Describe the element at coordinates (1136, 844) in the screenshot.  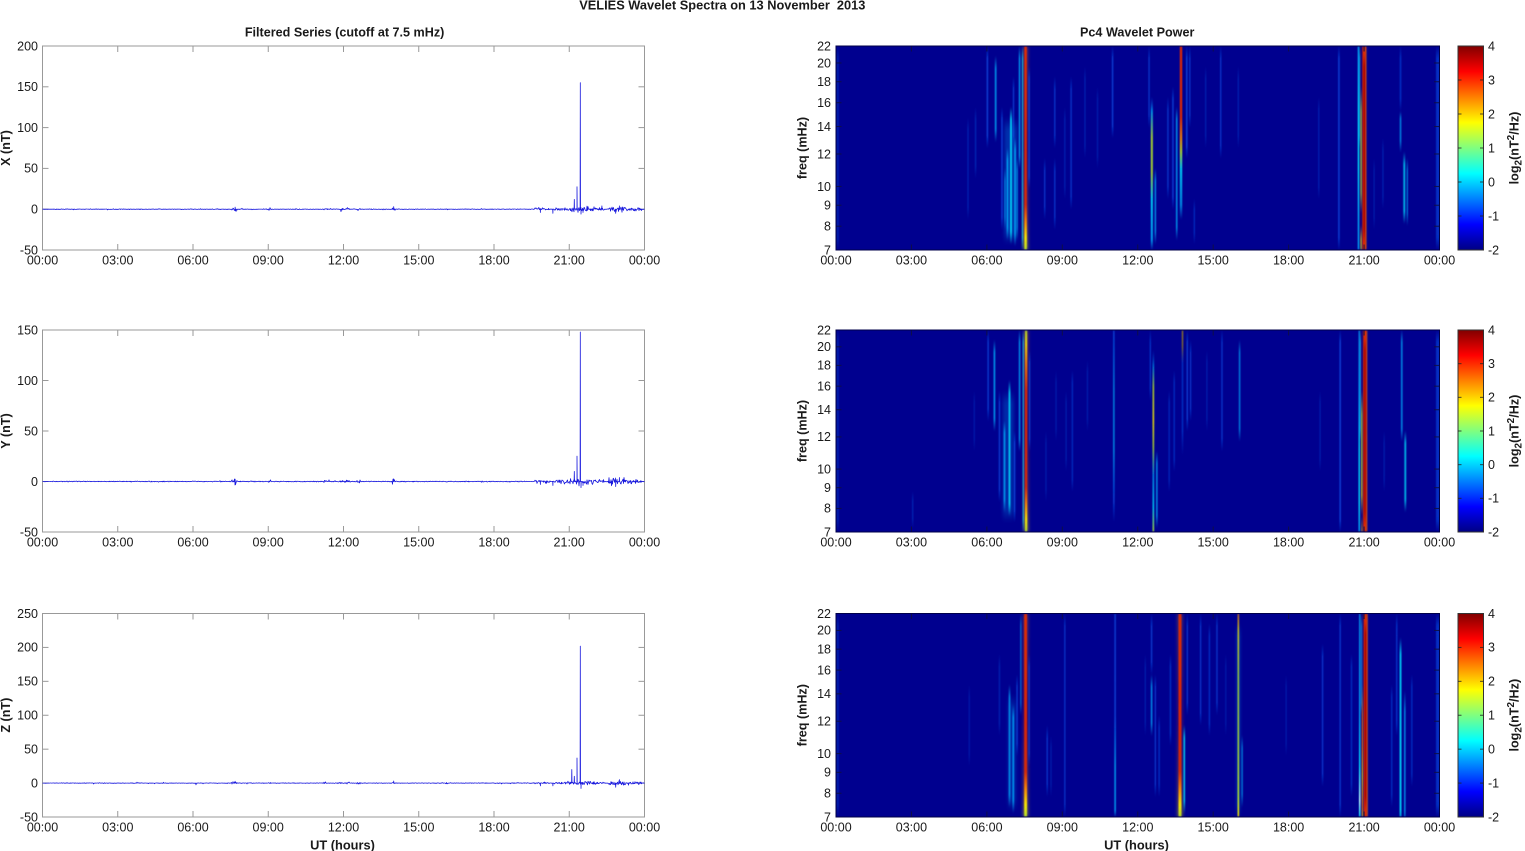
I see `svg-text: UT (hours)` at that location.